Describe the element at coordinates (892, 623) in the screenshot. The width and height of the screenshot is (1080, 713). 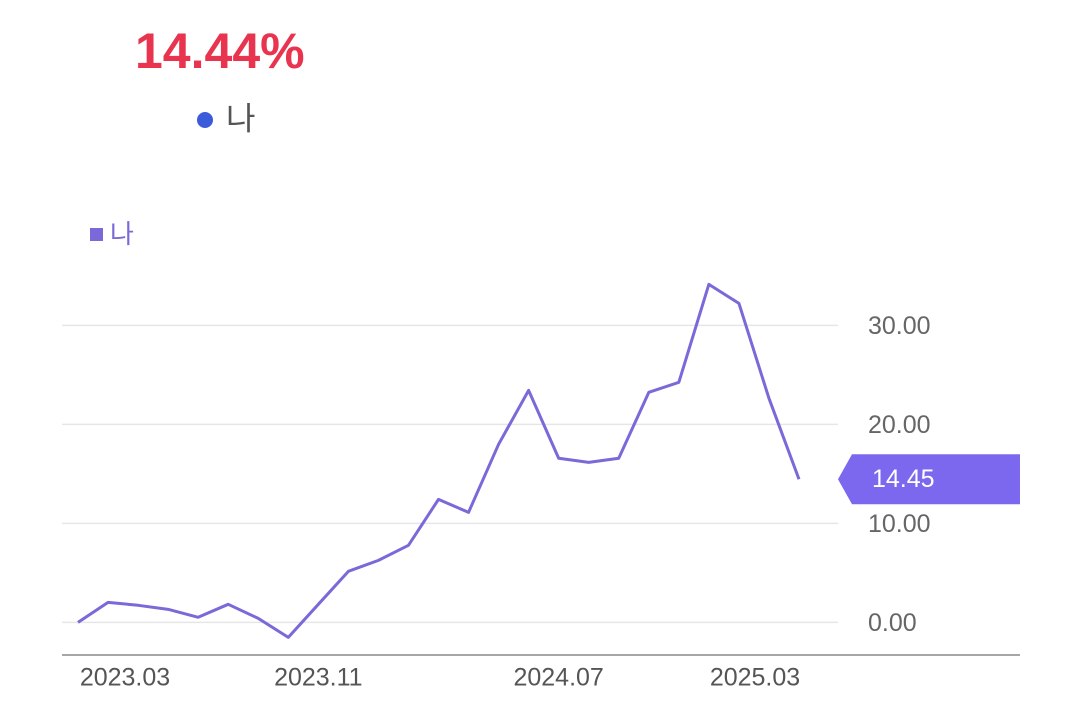
I see `y-tick-label: 0.00` at that location.